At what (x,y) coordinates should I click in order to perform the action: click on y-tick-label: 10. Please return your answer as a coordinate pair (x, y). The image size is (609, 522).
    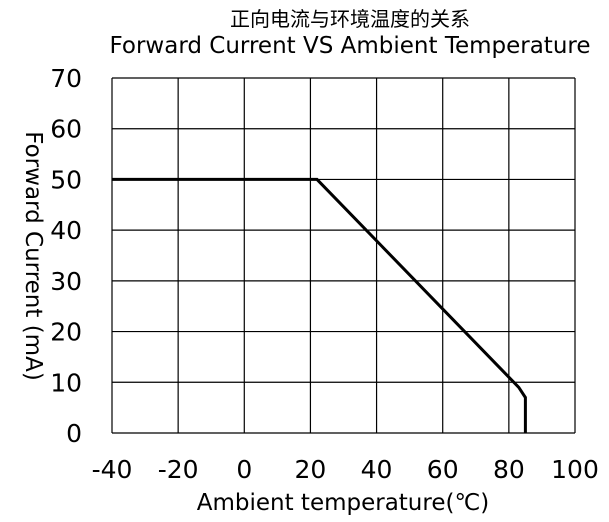
    Looking at the image, I should click on (66, 382).